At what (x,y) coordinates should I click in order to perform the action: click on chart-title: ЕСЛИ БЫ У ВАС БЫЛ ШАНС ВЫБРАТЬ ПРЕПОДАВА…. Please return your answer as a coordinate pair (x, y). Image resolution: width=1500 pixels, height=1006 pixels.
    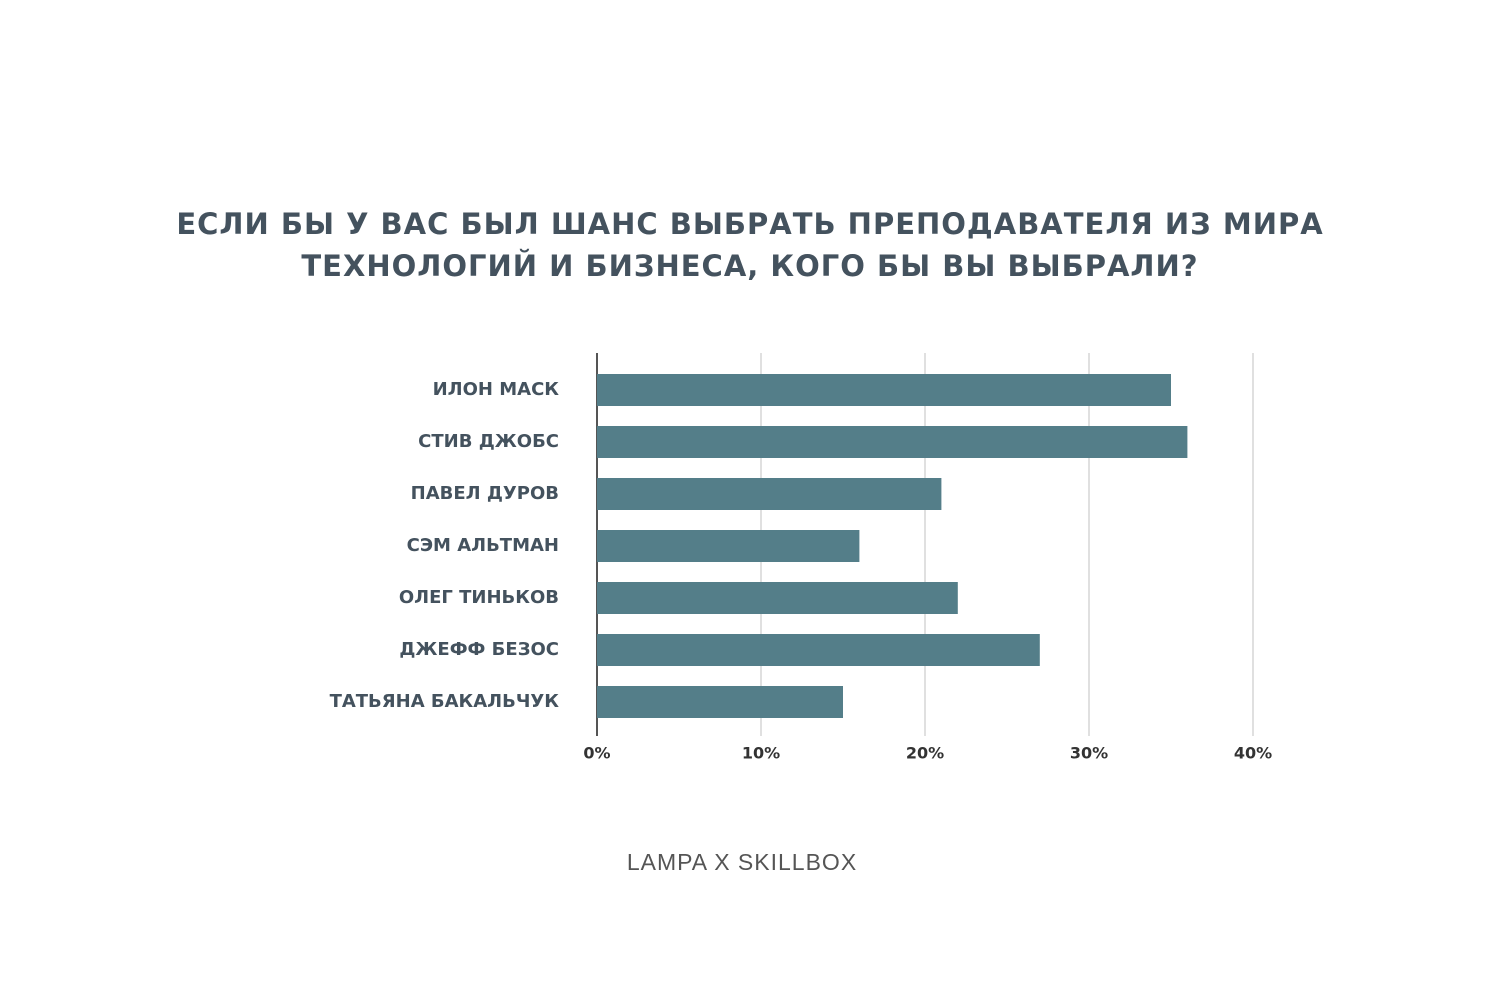
    Looking at the image, I should click on (749, 224).